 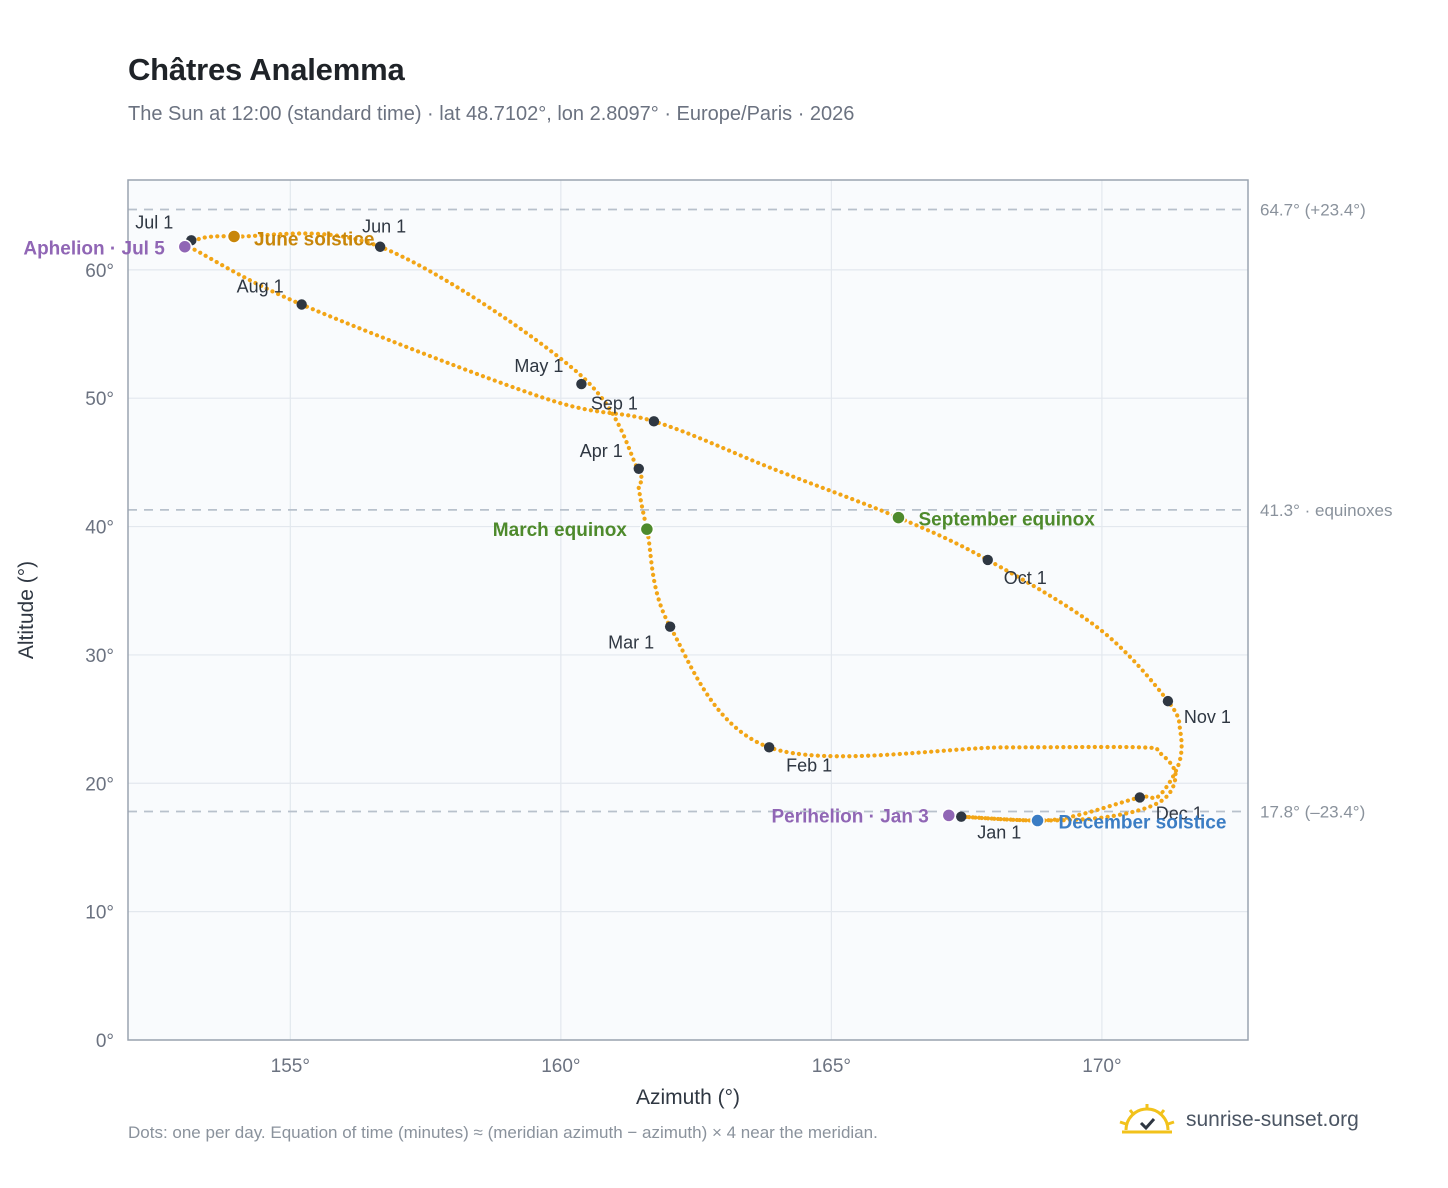 What do you see at coordinates (154, 222) in the screenshot?
I see `month-marker-label: Jul 1` at bounding box center [154, 222].